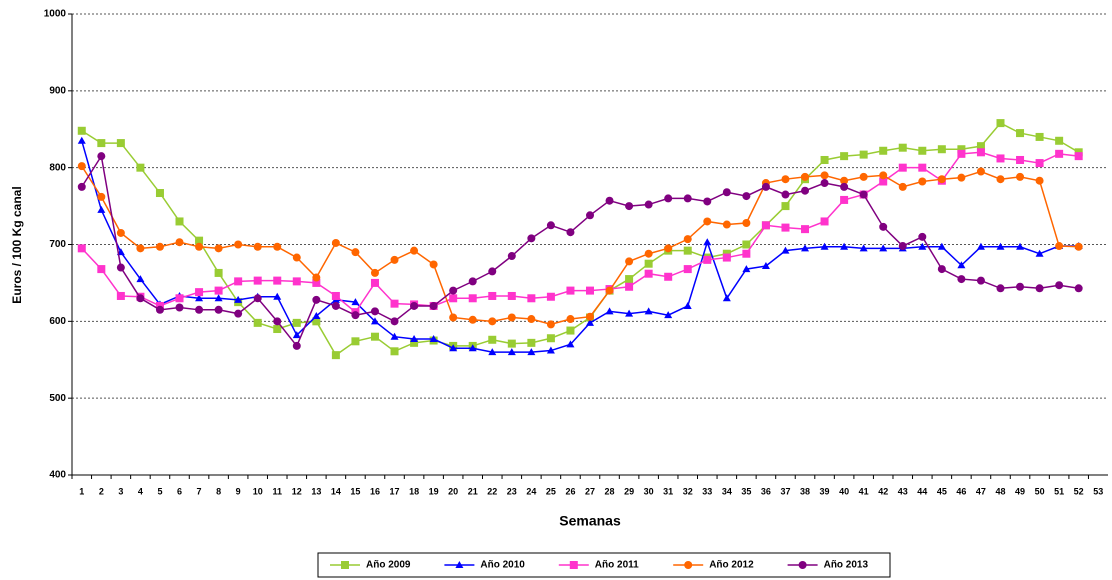  I want to click on x-axis-title: Semanas, so click(590, 521).